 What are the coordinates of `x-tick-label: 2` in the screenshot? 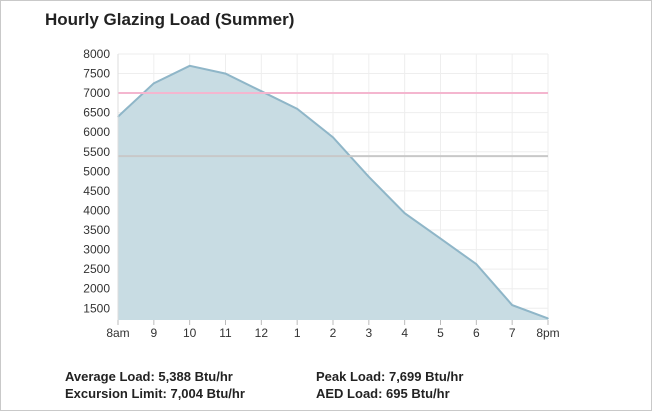 It's located at (333, 333).